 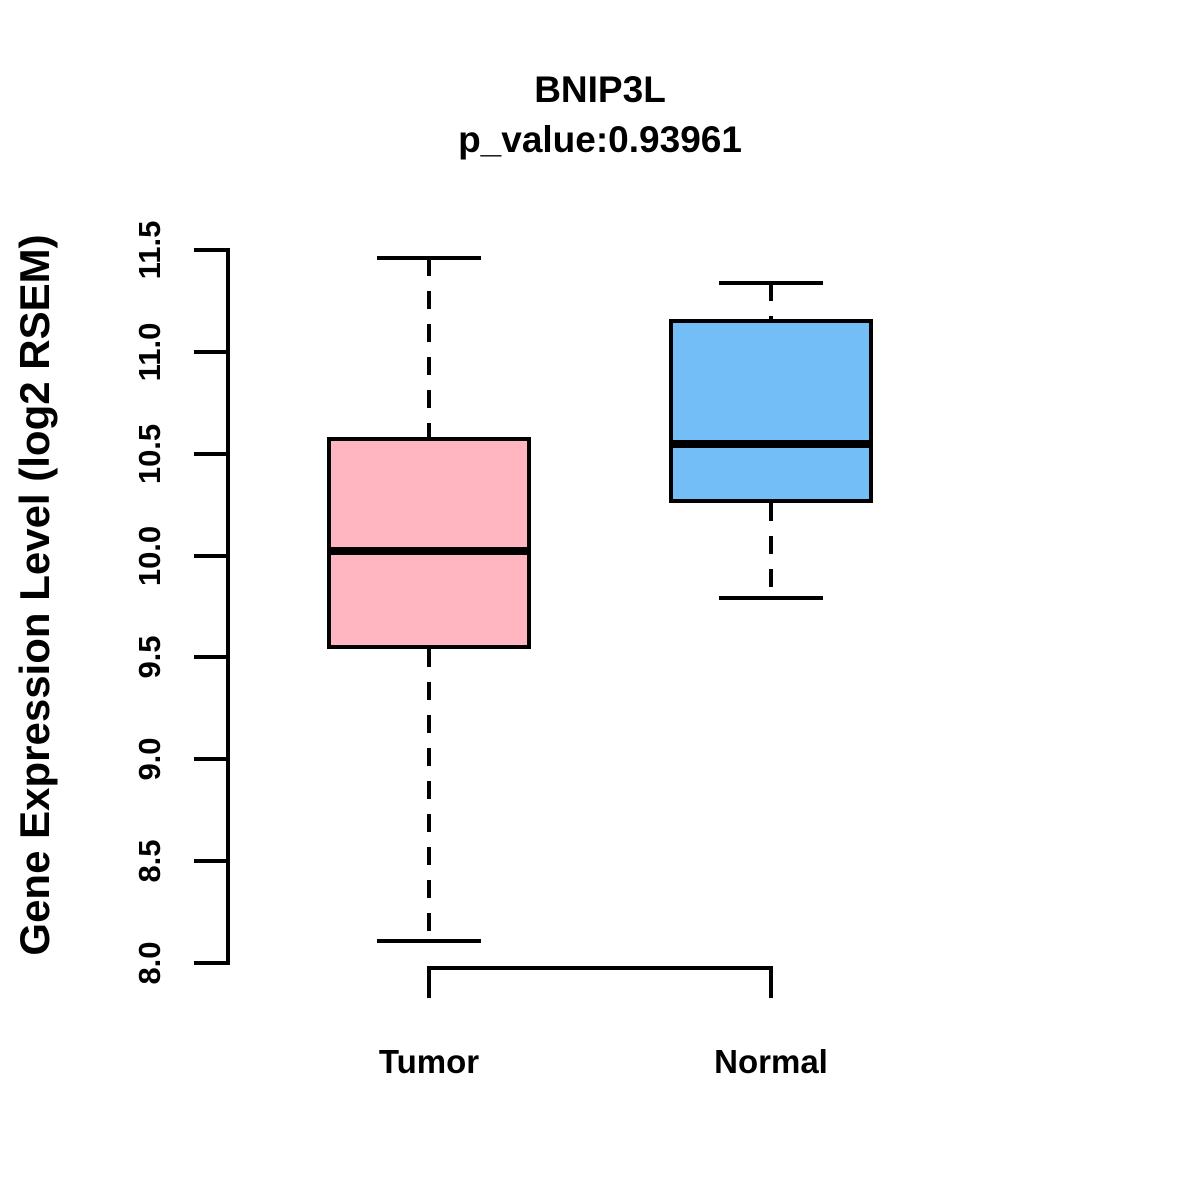 I want to click on y-tick-label: 9.0, so click(x=149, y=759).